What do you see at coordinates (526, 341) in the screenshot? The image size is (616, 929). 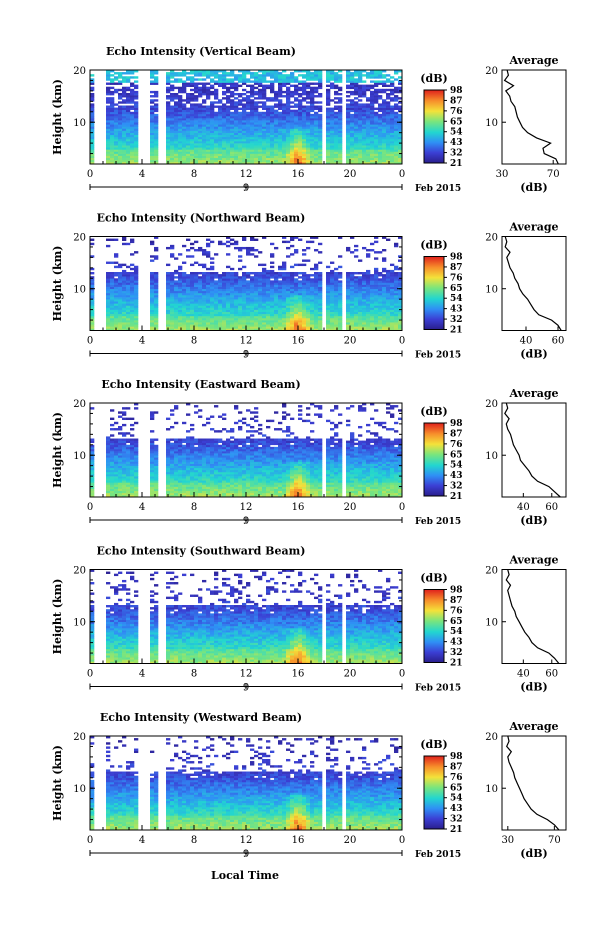 I see `average-x-tick-label: 40` at bounding box center [526, 341].